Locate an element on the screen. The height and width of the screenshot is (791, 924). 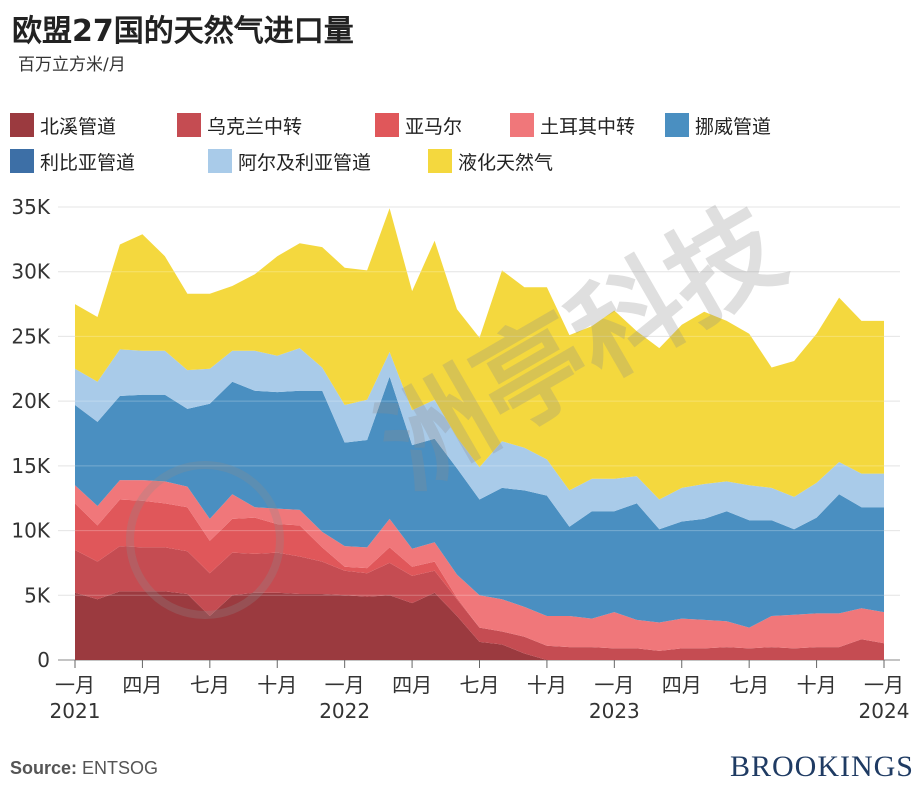
brand-logo: BROOKINGS is located at coordinates (821, 766).